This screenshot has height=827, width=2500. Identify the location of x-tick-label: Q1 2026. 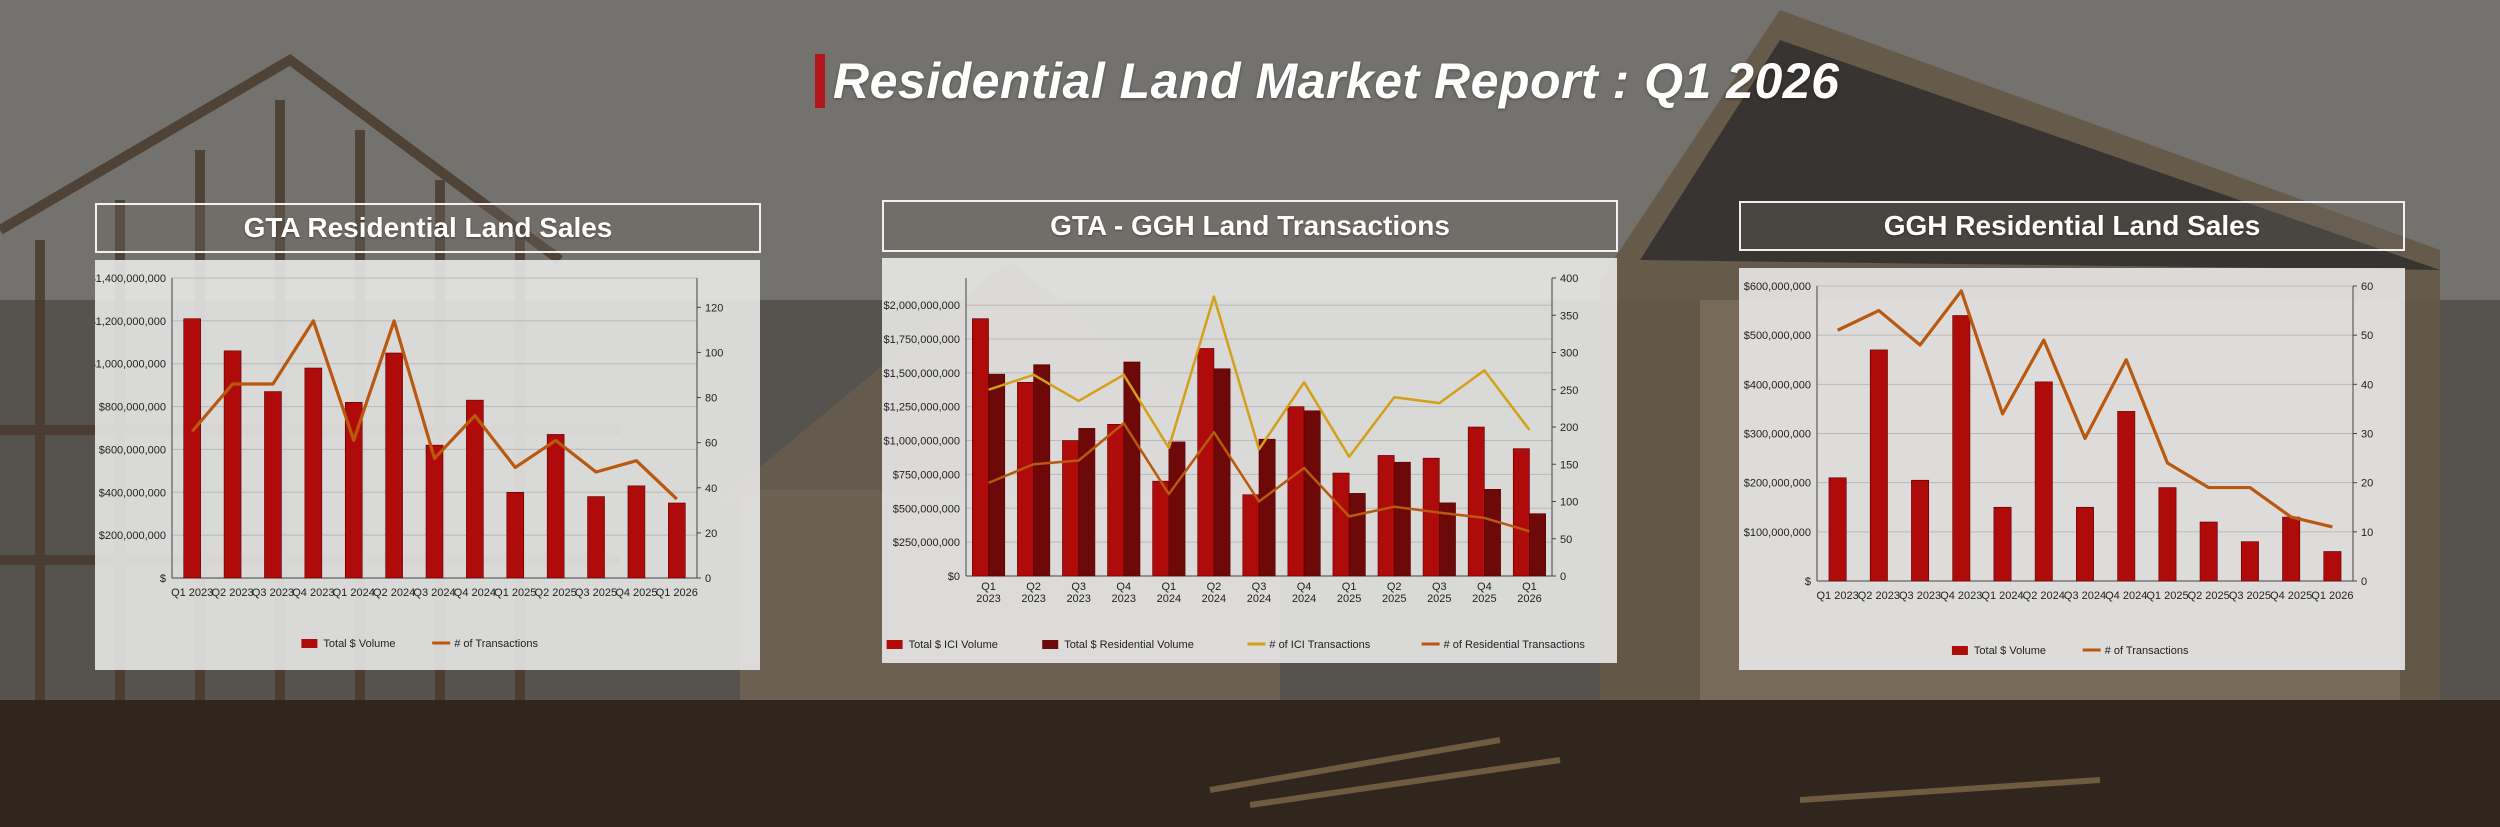
(677, 593).